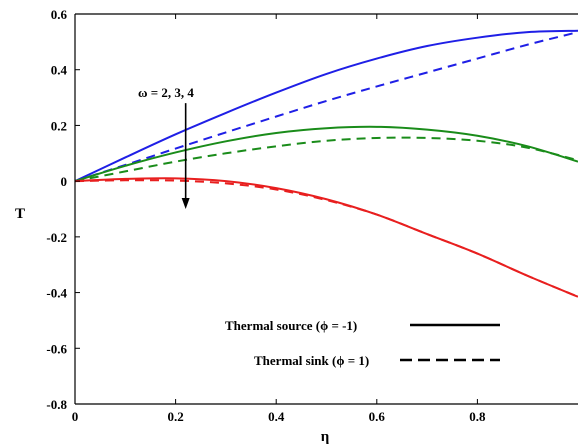 The image size is (578, 448). What do you see at coordinates (166, 147) in the screenshot?
I see `annotation: ω = 2, 3, 4` at bounding box center [166, 147].